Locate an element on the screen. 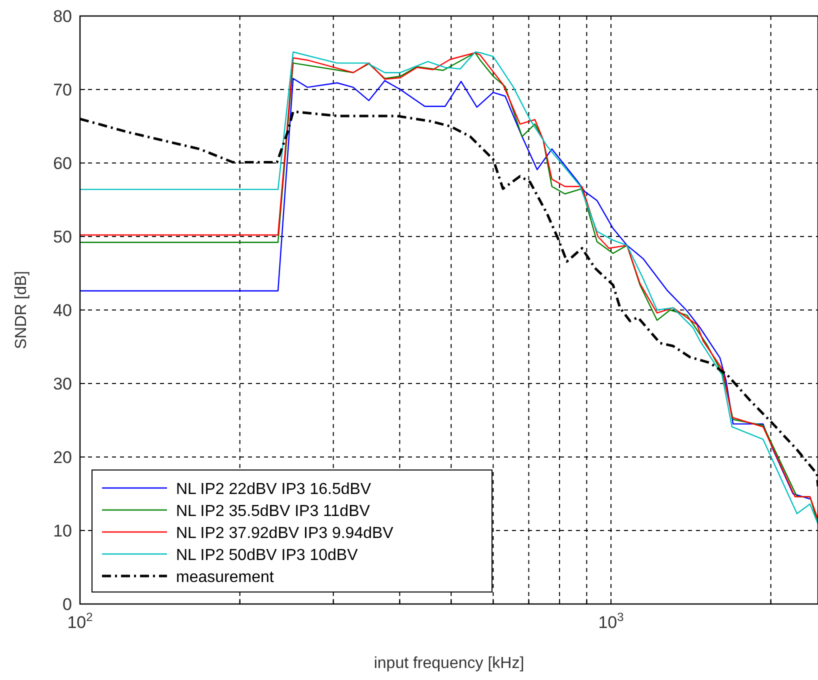 The width and height of the screenshot is (818, 680). y-tick-label: 30 is located at coordinates (62, 384).